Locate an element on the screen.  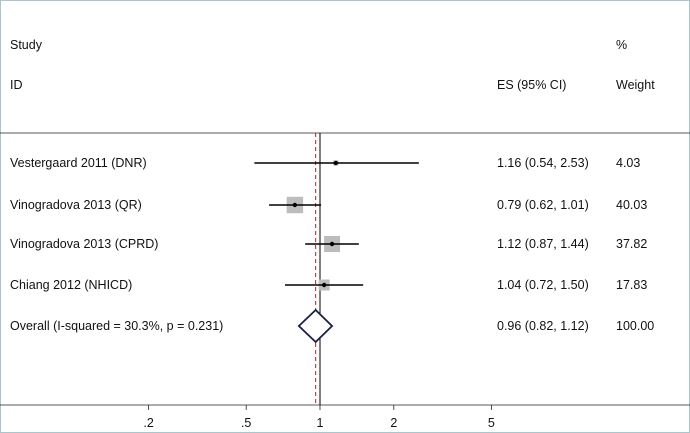
x-axis-ticks: .2 .5 1 2 5 is located at coordinates (319, 417).